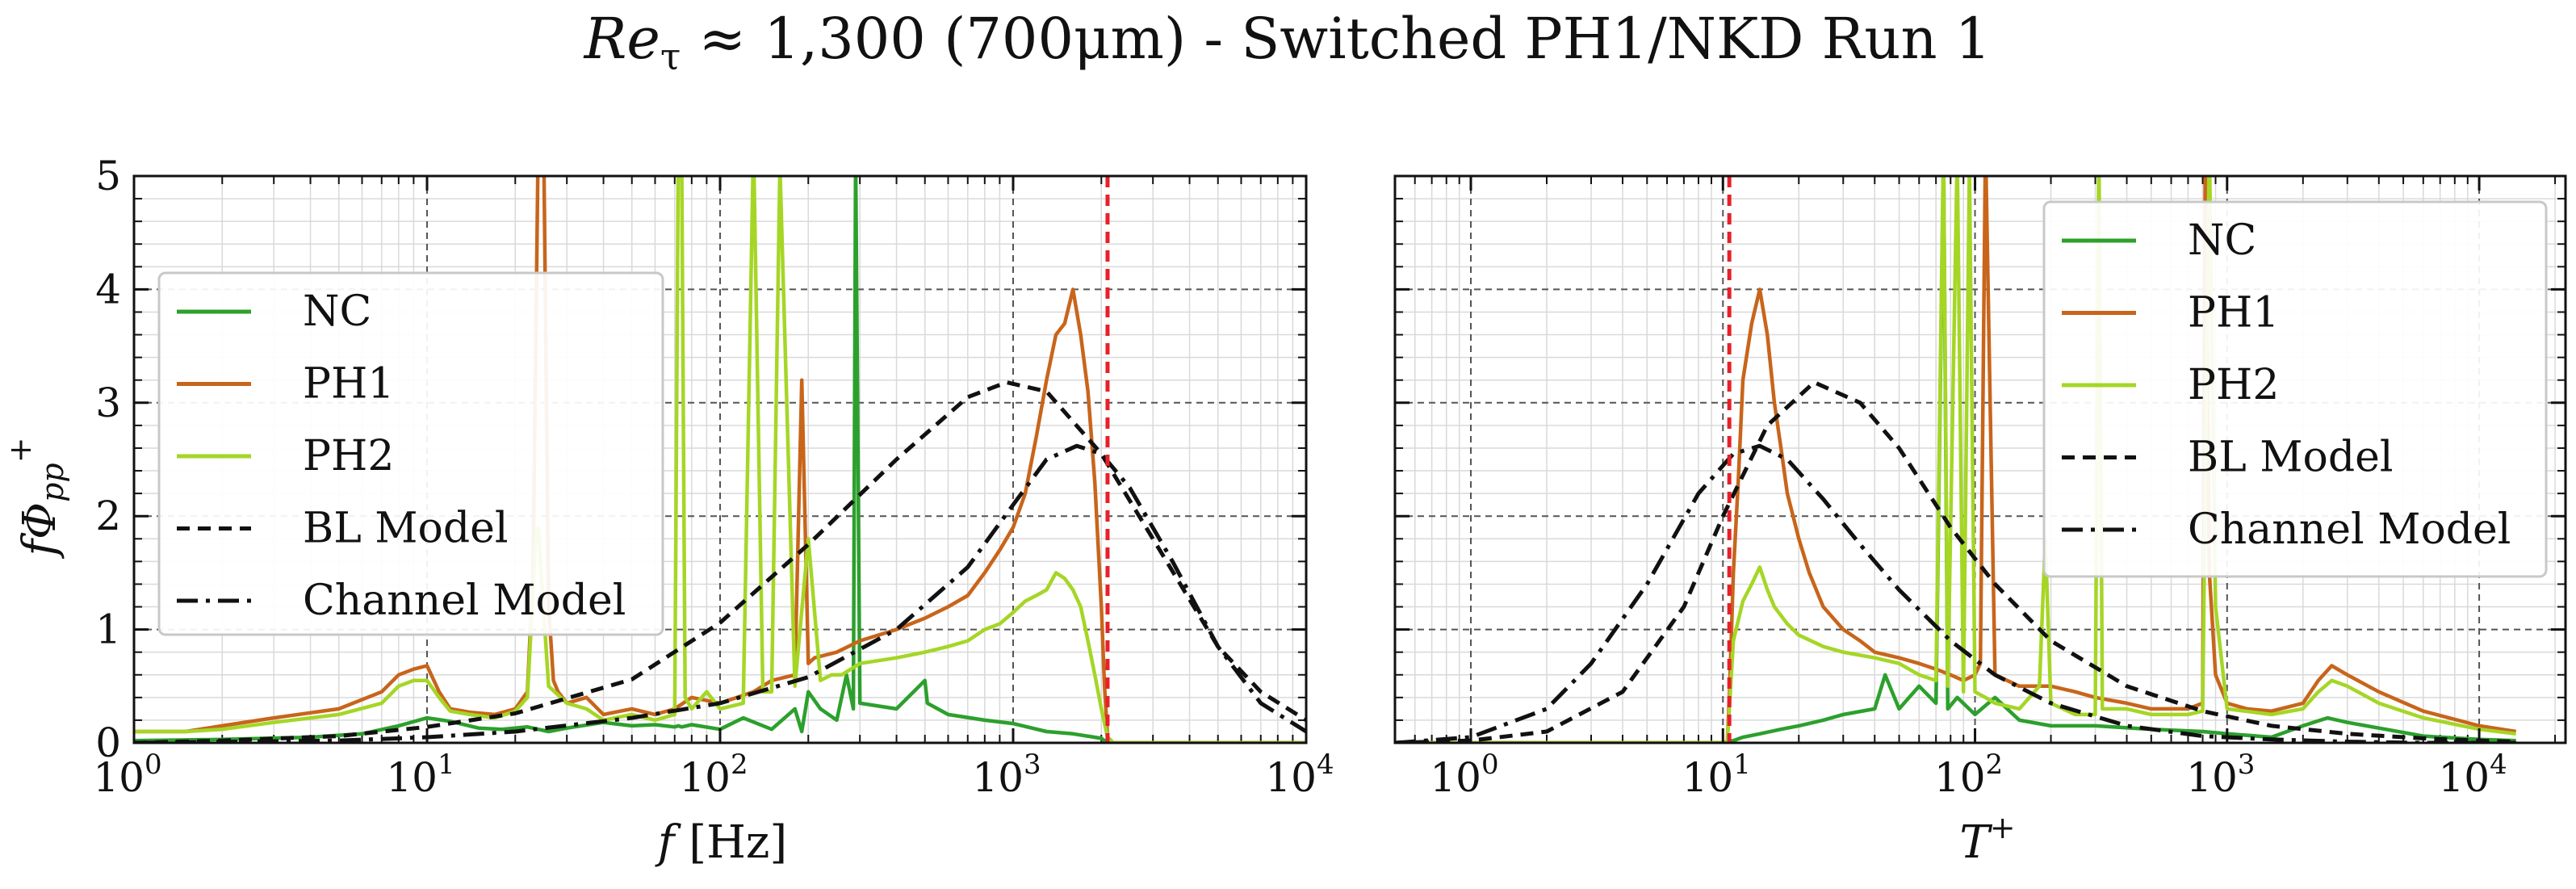 This screenshot has height=889, width=2576. Describe the element at coordinates (285, 456) in the screenshot. I see `left-legend-item-ph2: PH2` at that location.